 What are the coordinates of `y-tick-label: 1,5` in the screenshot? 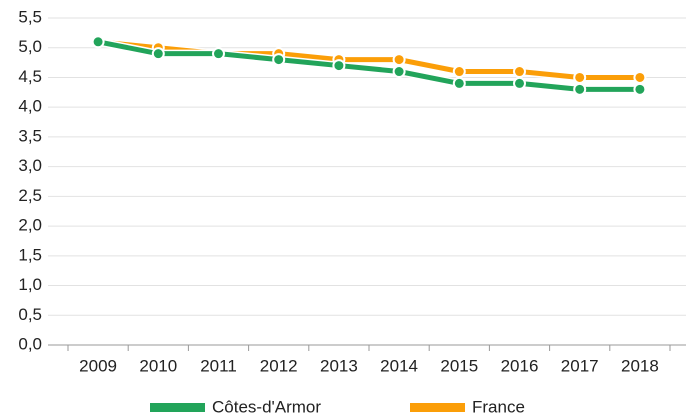 It's located at (30, 254).